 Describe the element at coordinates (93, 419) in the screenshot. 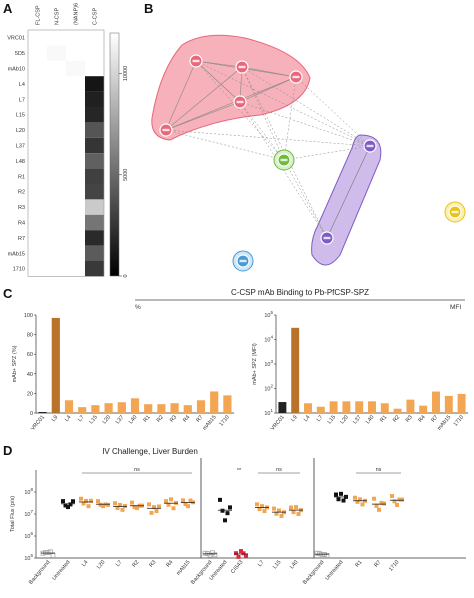

I see `bar-x-tick-label: L15` at that location.